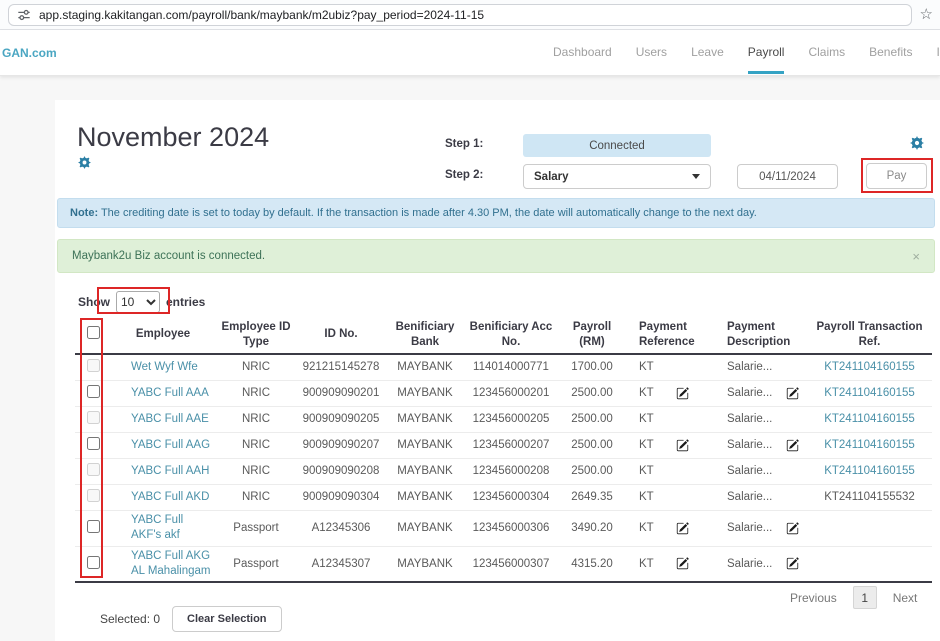 Image resolution: width=940 pixels, height=641 pixels. Describe the element at coordinates (917, 145) in the screenshot. I see `connection-gear-icon` at that location.